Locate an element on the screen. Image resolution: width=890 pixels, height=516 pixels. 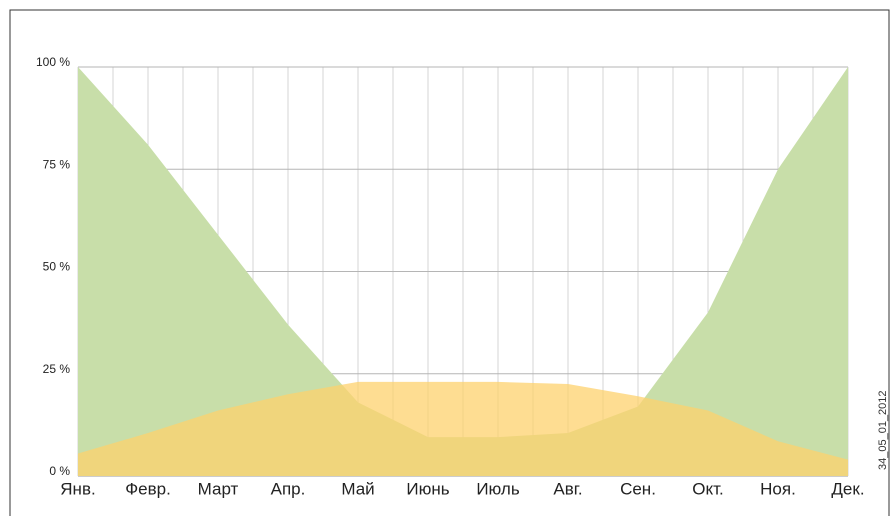
x-tick-label: Март is located at coordinates (218, 488).